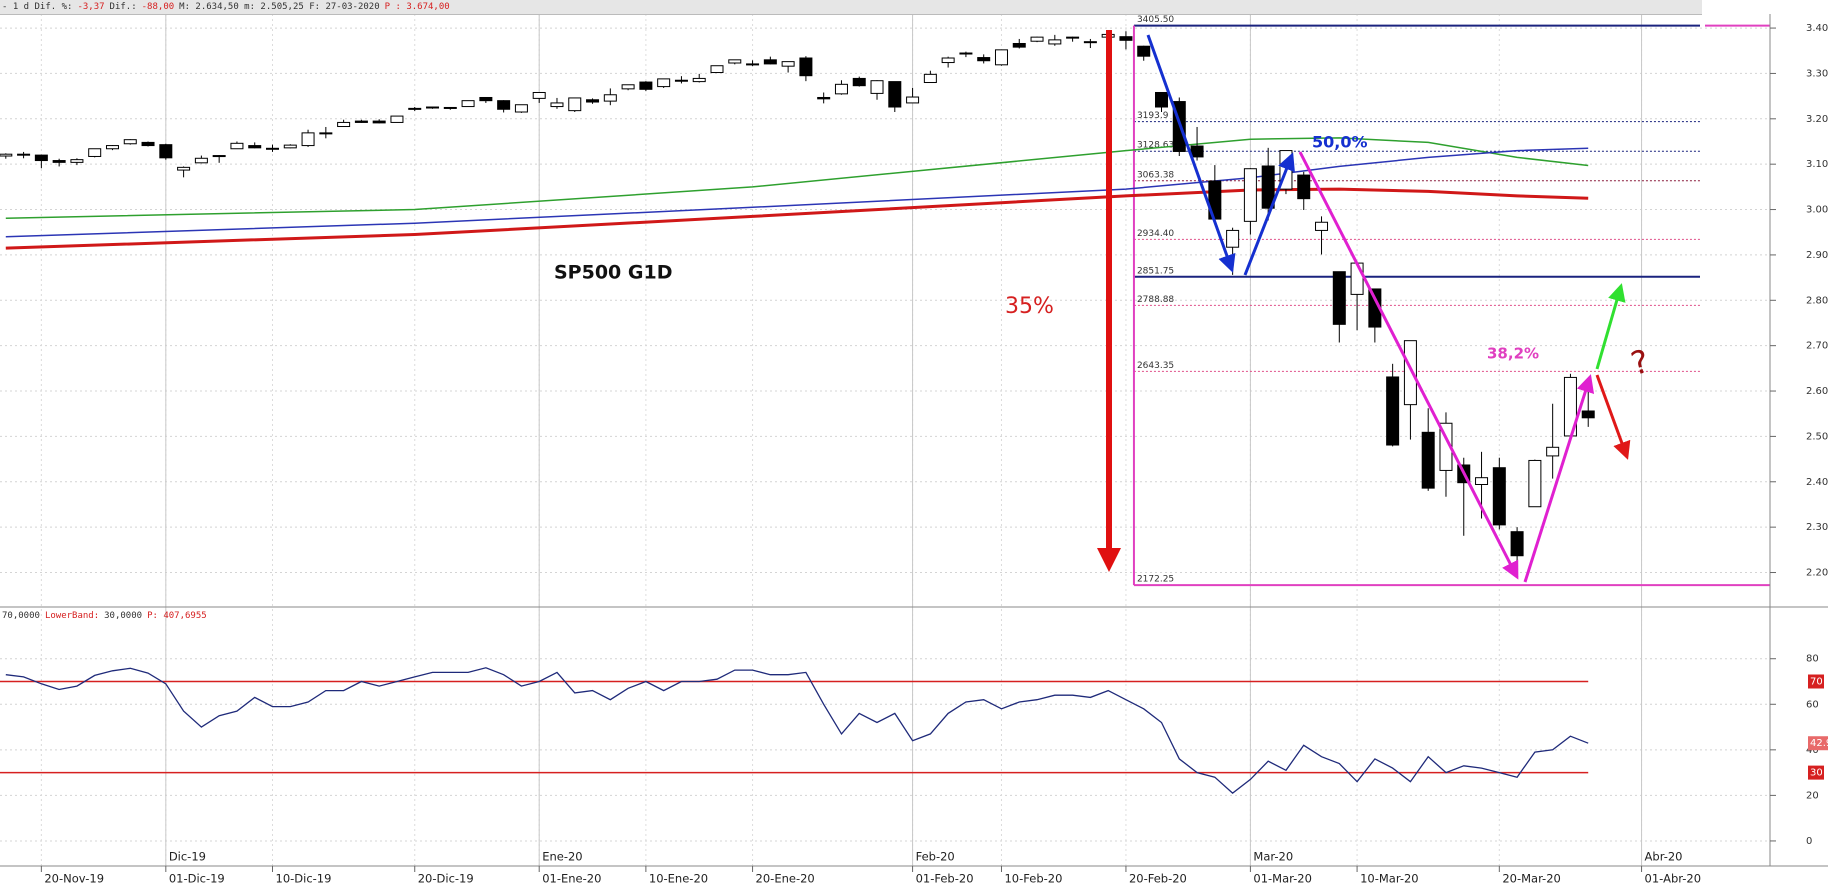 The height and width of the screenshot is (890, 1828). What do you see at coordinates (417, 7) in the screenshot?
I see `header-item: P : 3.674,00` at bounding box center [417, 7].